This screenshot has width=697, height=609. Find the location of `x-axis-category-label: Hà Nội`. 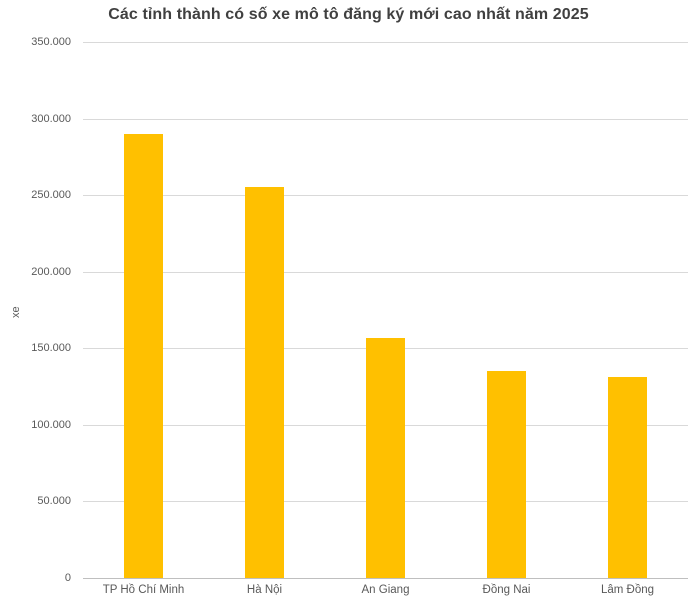

x-axis-category-label: Hà Nội is located at coordinates (264, 590).